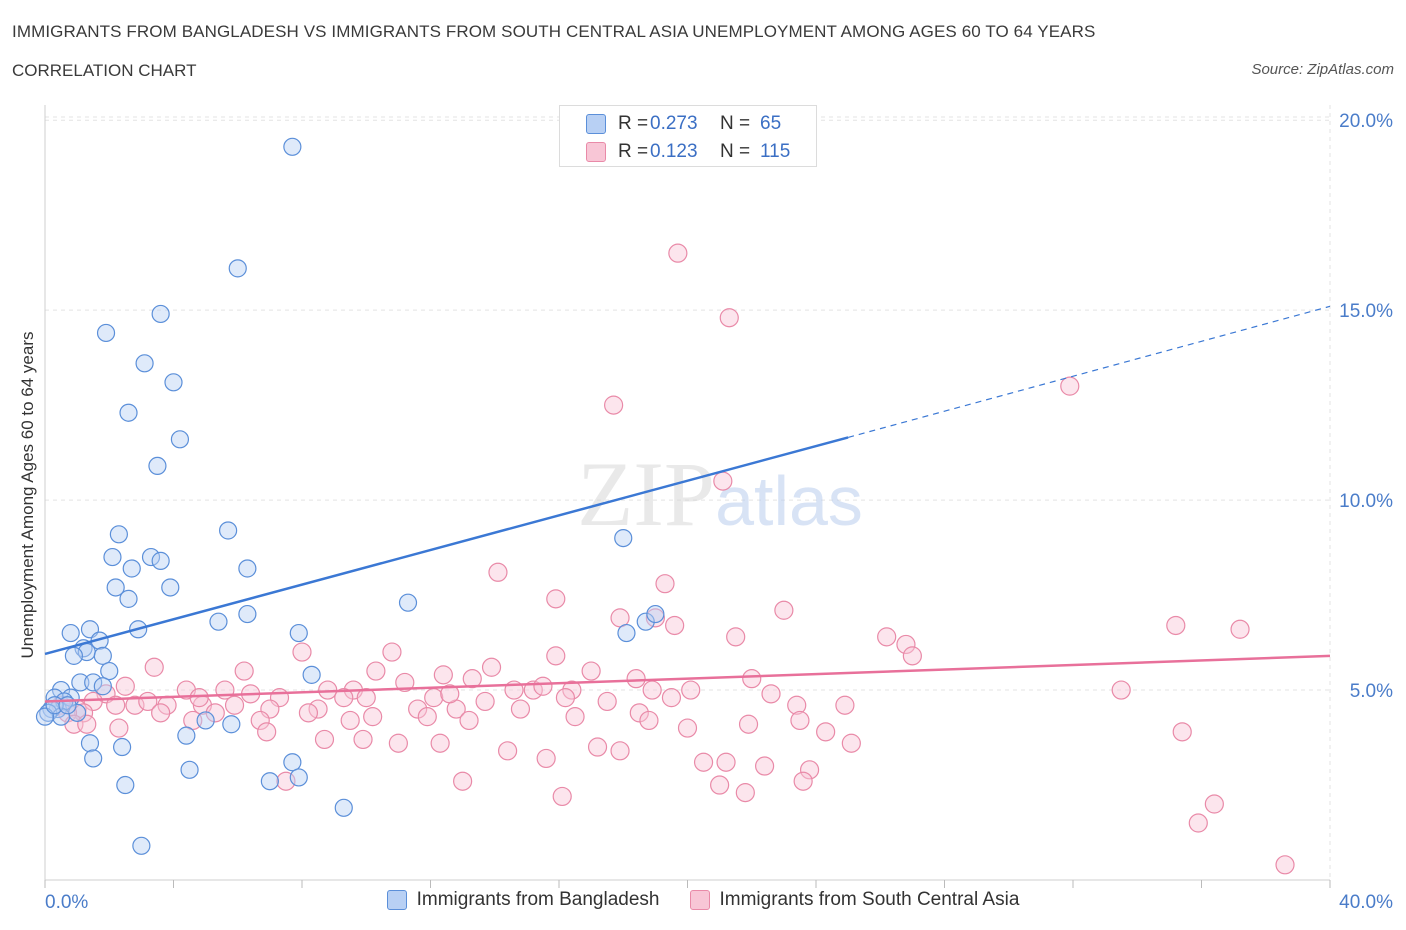 The width and height of the screenshot is (1406, 930). Describe the element at coordinates (735, 123) in the screenshot. I see `legend-n-label: N =` at that location.